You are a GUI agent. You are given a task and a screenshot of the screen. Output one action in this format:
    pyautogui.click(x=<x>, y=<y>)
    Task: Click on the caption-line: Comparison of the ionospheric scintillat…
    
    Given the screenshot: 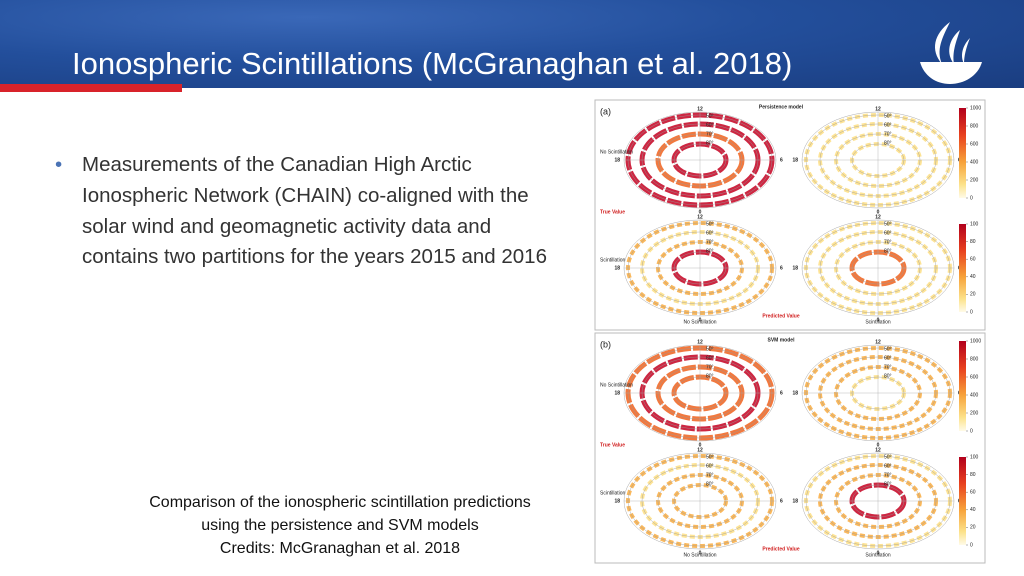 What is the action you would take?
    pyautogui.click(x=340, y=502)
    